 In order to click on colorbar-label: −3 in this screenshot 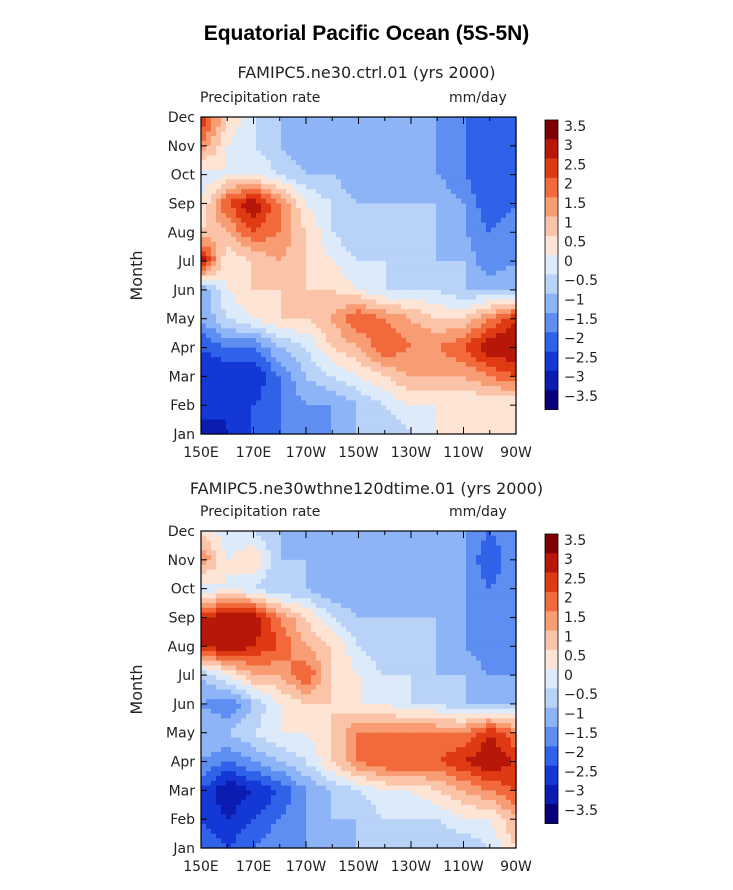, I will do `click(574, 378)`.